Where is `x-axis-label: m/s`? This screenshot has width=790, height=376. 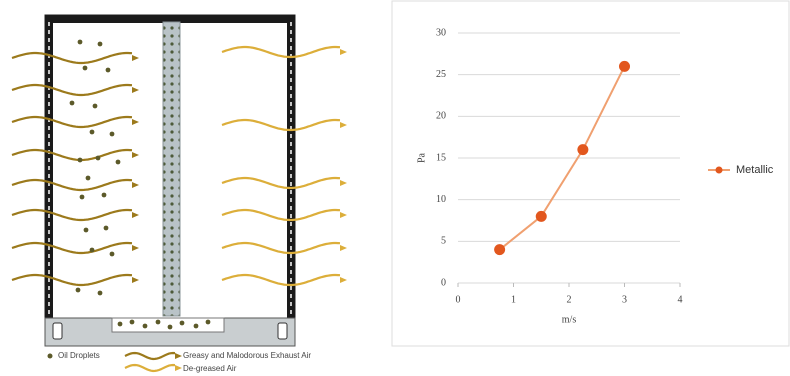 x-axis-label: m/s is located at coordinates (569, 319).